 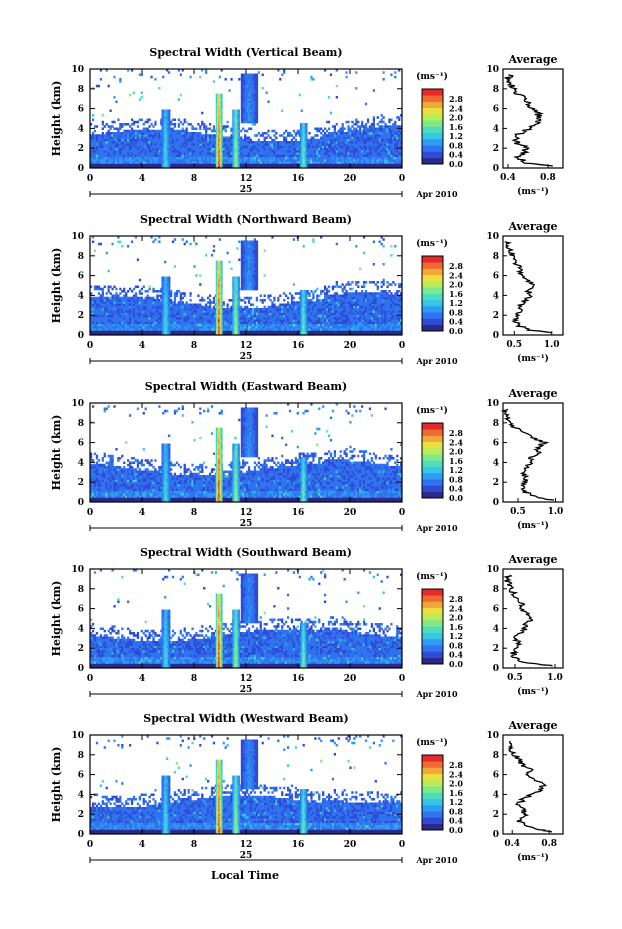 What do you see at coordinates (81, 629) in the screenshot?
I see `y-tick-label: 4` at bounding box center [81, 629].